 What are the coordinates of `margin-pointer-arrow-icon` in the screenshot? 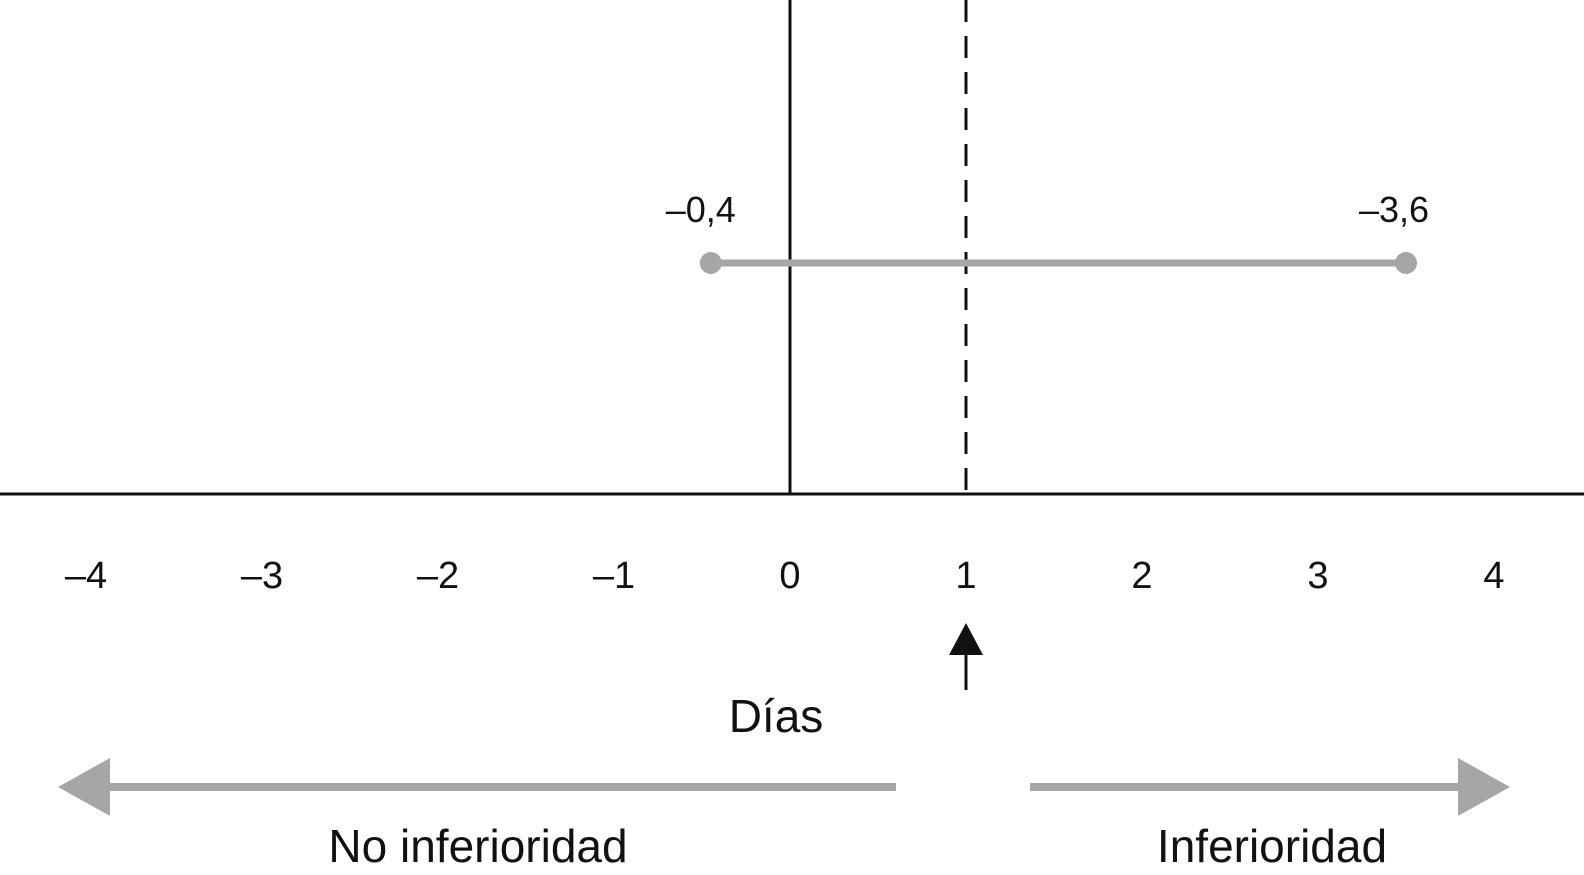 It's located at (966, 656).